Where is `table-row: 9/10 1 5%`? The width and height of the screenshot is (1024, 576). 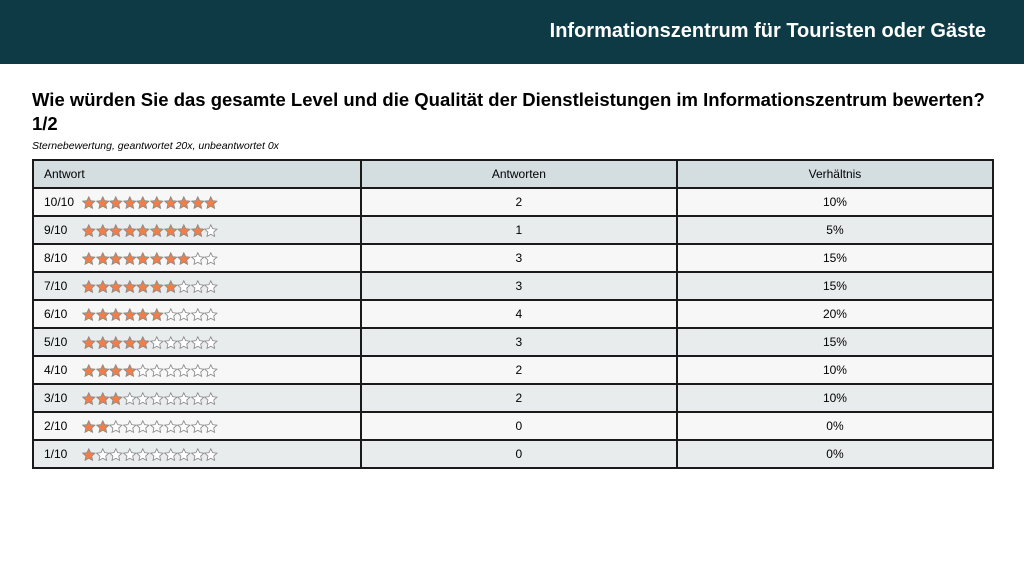
table-row: 9/10 1 5% is located at coordinates (513, 230).